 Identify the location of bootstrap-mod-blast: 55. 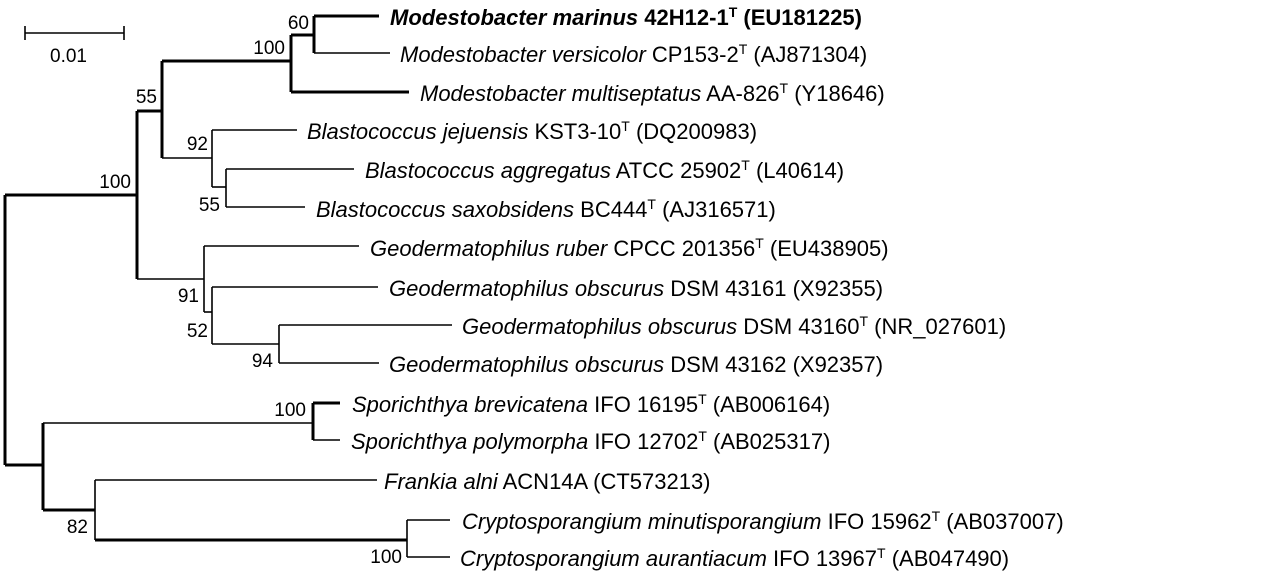
(146, 97).